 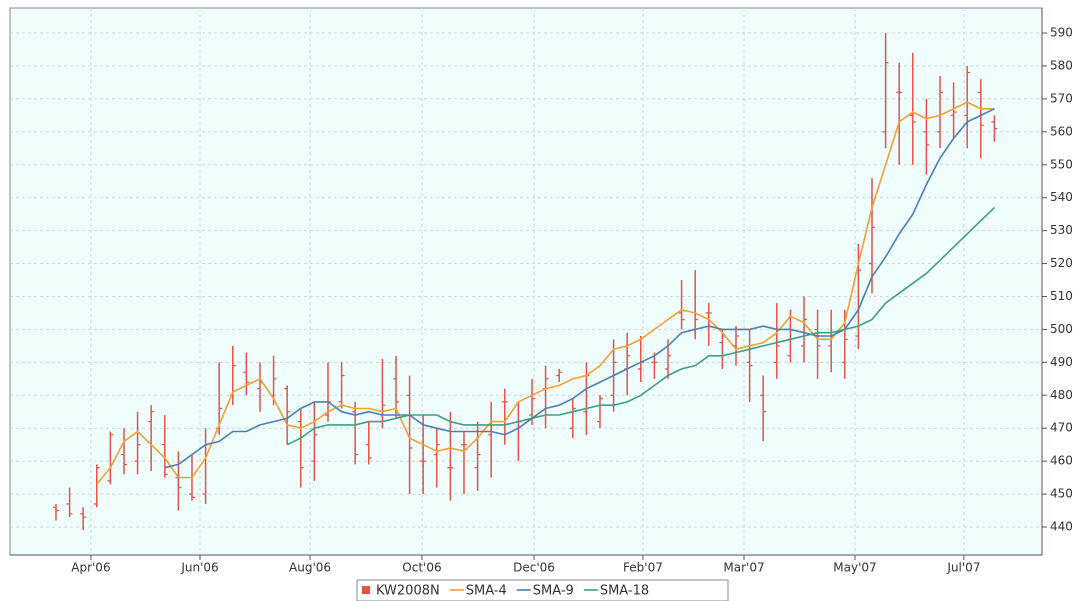 What do you see at coordinates (1061, 263) in the screenshot?
I see `y-tick-label: 520` at bounding box center [1061, 263].